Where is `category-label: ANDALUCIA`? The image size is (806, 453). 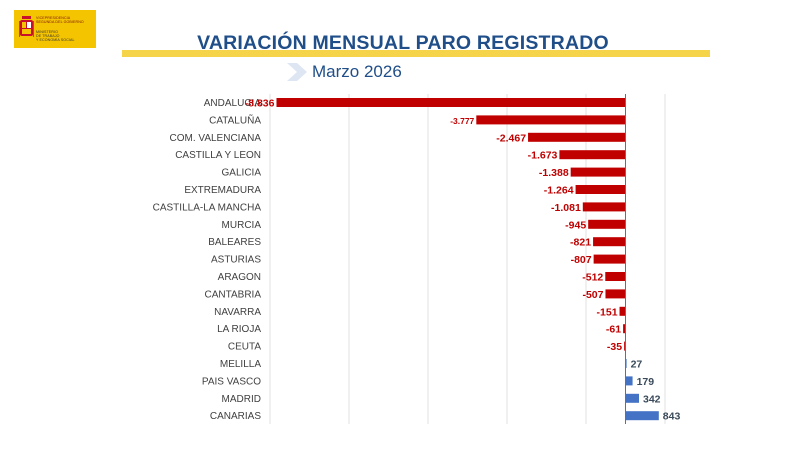 category-label: ANDALUCIA is located at coordinates (233, 103).